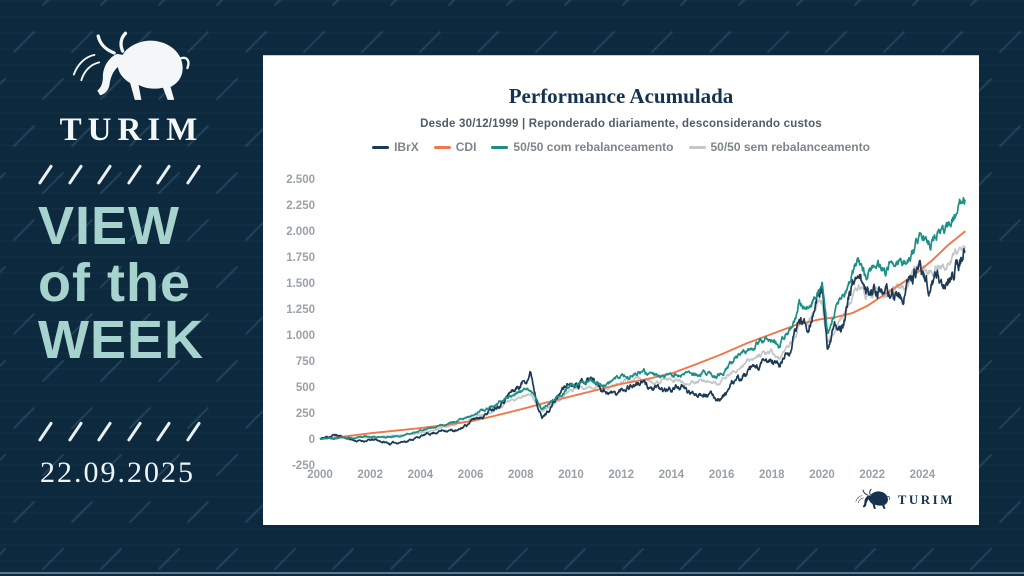 The height and width of the screenshot is (576, 1024). What do you see at coordinates (521, 475) in the screenshot?
I see `x-axis-tick: 2008` at bounding box center [521, 475].